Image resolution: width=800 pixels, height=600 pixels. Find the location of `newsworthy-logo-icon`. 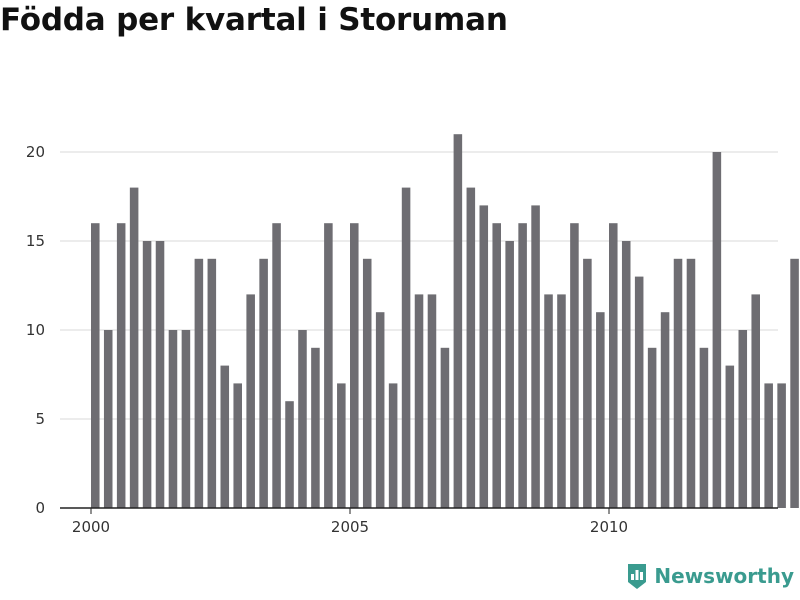

newsworthy-logo-icon is located at coordinates (637, 576).